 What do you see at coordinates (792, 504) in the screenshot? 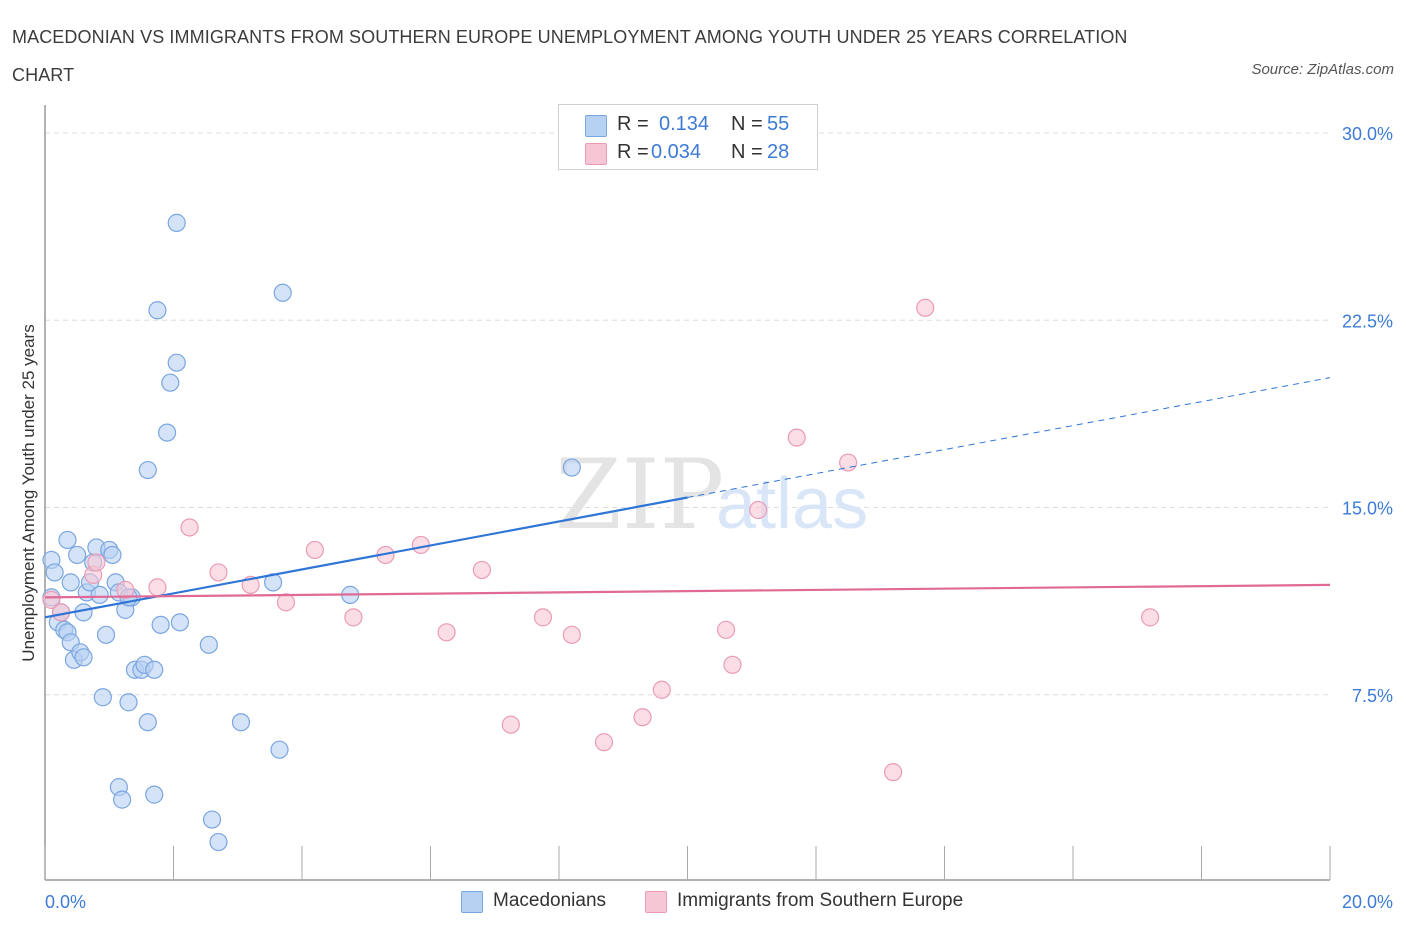
I see `watermark-atlas: atlas` at bounding box center [792, 504].